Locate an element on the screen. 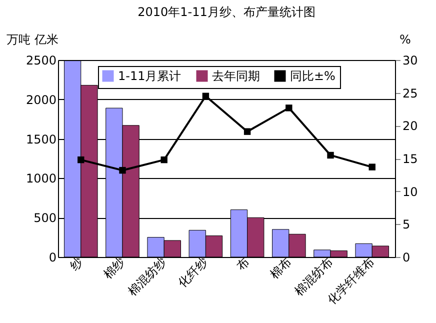  x-tick-label: 纱 is located at coordinates (76, 263).